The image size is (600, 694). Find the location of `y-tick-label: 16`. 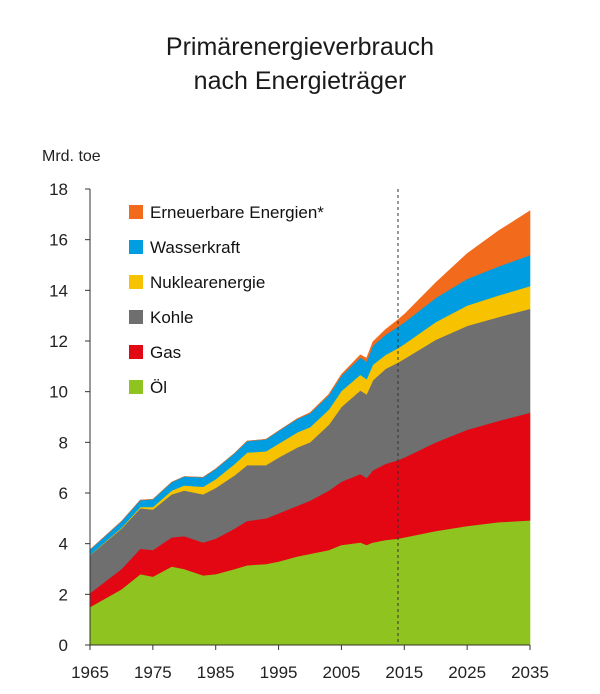

y-tick-label: 16 is located at coordinates (58, 240).